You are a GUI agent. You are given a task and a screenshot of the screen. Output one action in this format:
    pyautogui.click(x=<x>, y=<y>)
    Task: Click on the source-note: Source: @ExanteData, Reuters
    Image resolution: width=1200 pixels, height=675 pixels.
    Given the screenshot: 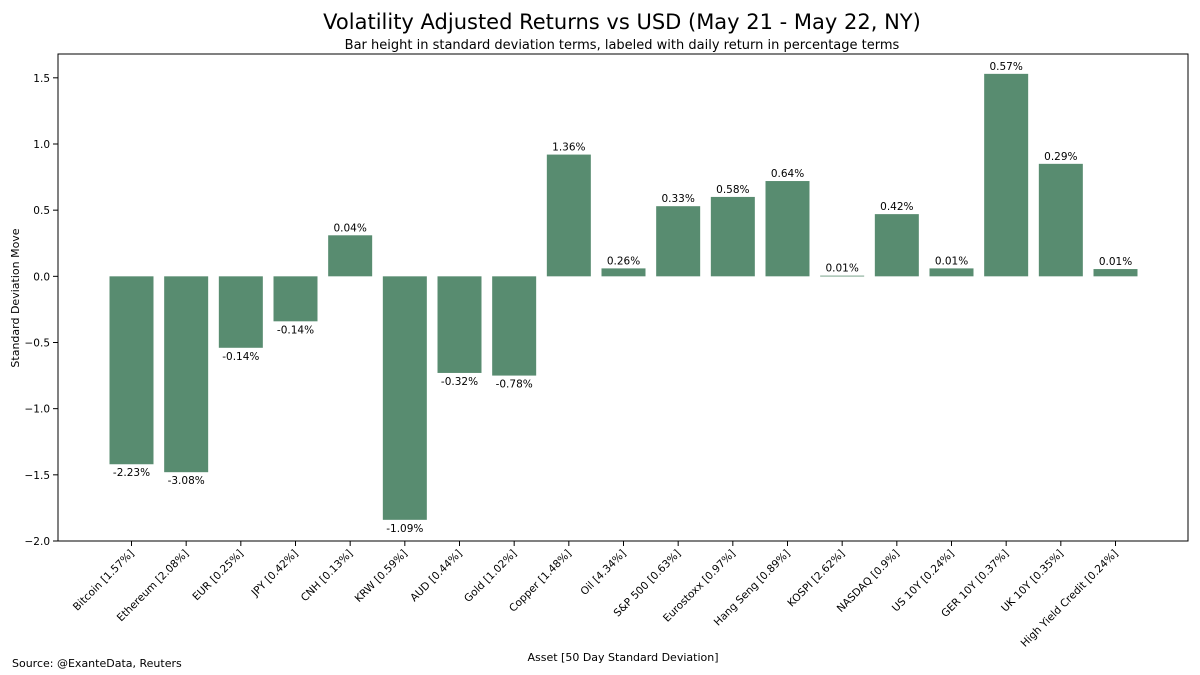 What is the action you would take?
    pyautogui.click(x=97, y=663)
    